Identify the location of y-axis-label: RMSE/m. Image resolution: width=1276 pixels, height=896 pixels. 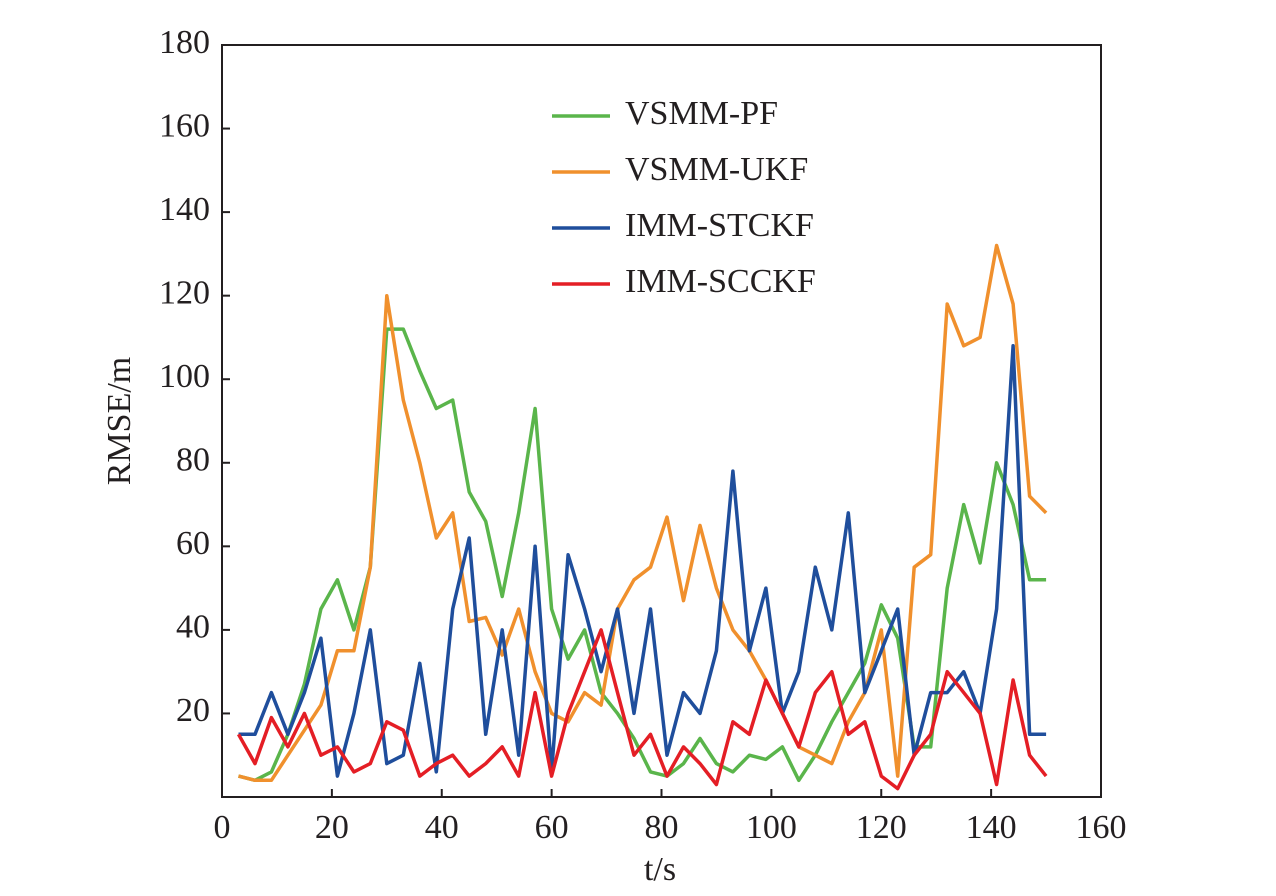
(119, 421).